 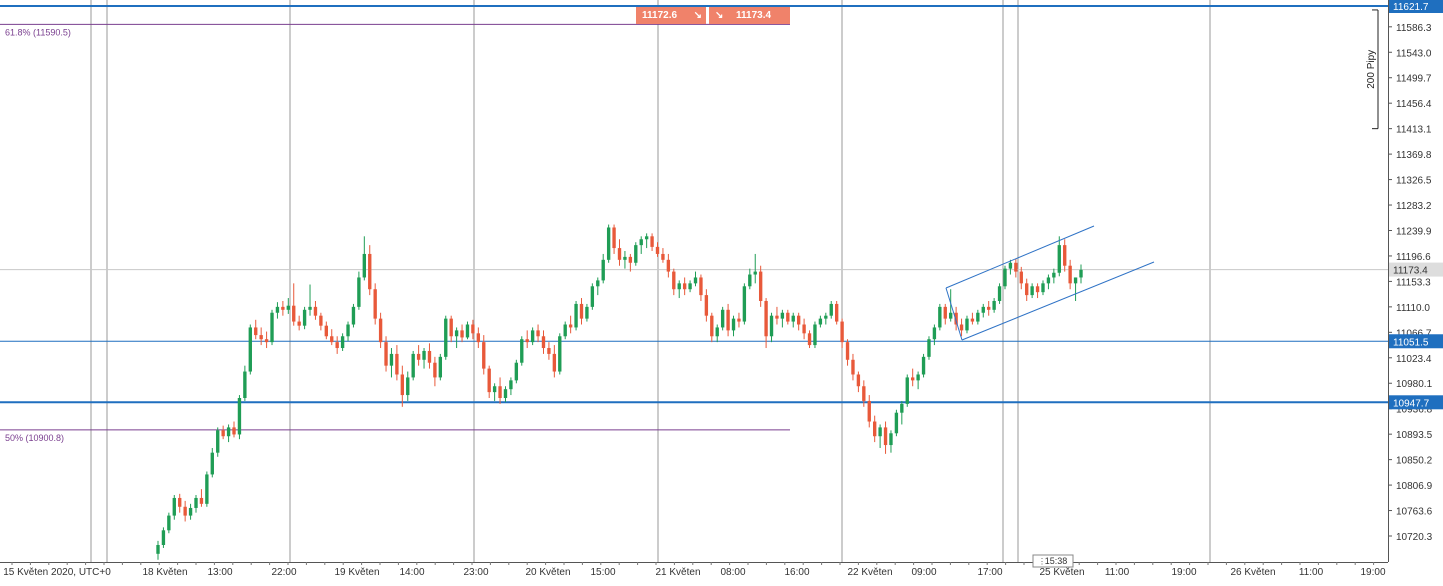 I want to click on sell-price-button: 11172.6 ↘, so click(x=671, y=15).